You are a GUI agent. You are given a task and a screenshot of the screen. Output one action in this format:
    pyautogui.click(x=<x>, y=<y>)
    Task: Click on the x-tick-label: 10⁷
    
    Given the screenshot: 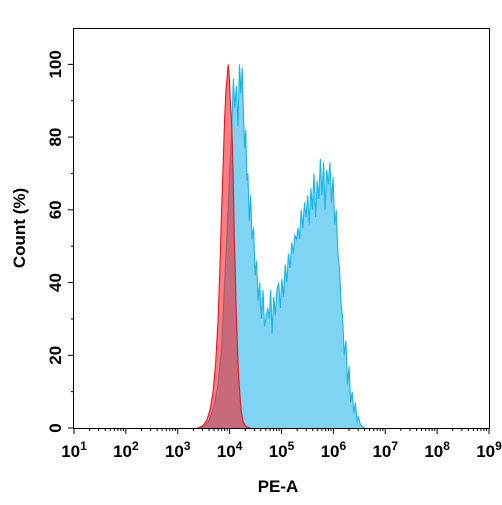 What is the action you would take?
    pyautogui.click(x=385, y=450)
    